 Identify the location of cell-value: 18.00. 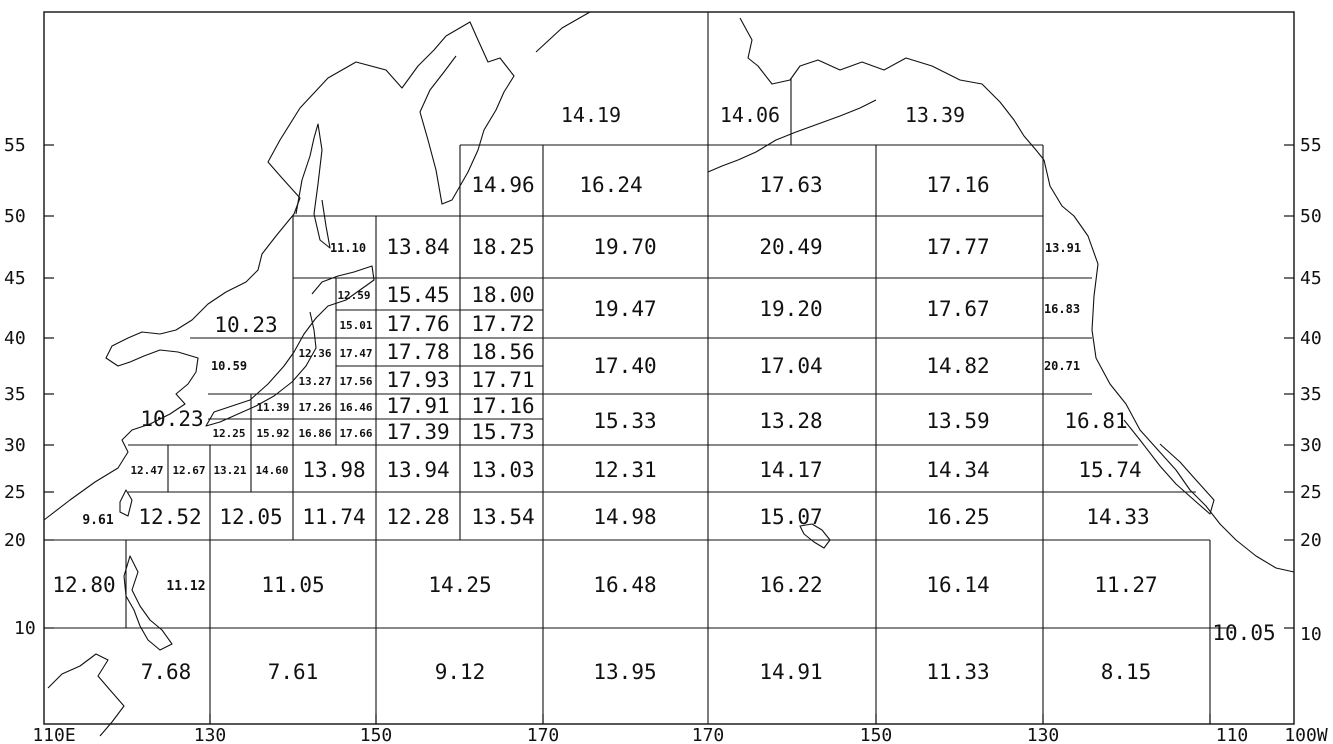
(502, 295).